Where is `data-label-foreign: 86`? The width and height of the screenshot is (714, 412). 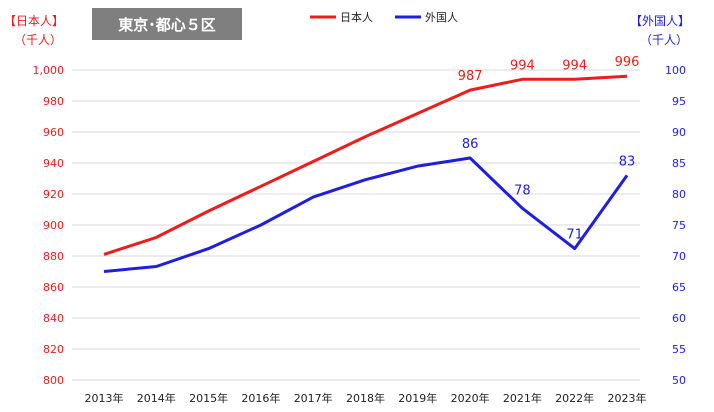
data-label-foreign: 86 is located at coordinates (470, 144).